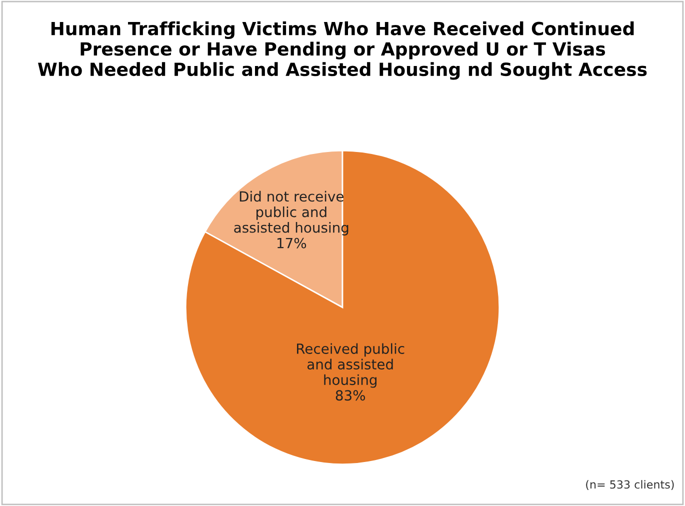 This screenshot has height=506, width=685. Describe the element at coordinates (342, 50) in the screenshot. I see `chart-title: Human Trafficking Victims Who Have Received Continued Presence or Have Pending or Approved U or T Visas Who Needed Public and Assisted Housing nd Sought Access` at that location.